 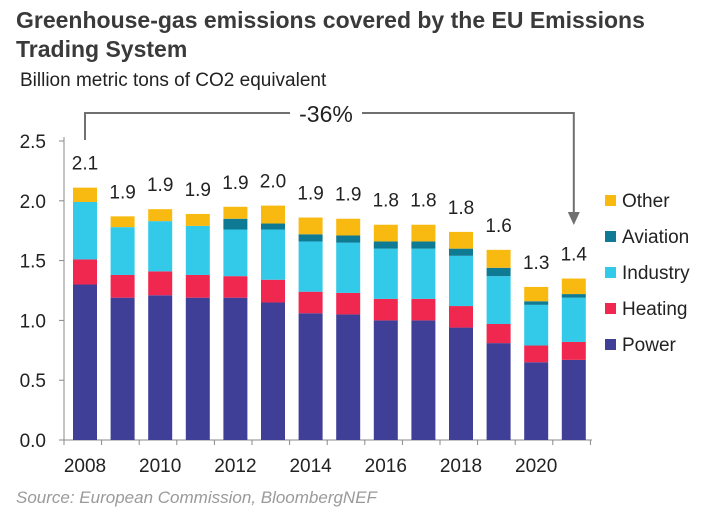 I want to click on y-tick-label: 2.5, so click(x=33, y=142).